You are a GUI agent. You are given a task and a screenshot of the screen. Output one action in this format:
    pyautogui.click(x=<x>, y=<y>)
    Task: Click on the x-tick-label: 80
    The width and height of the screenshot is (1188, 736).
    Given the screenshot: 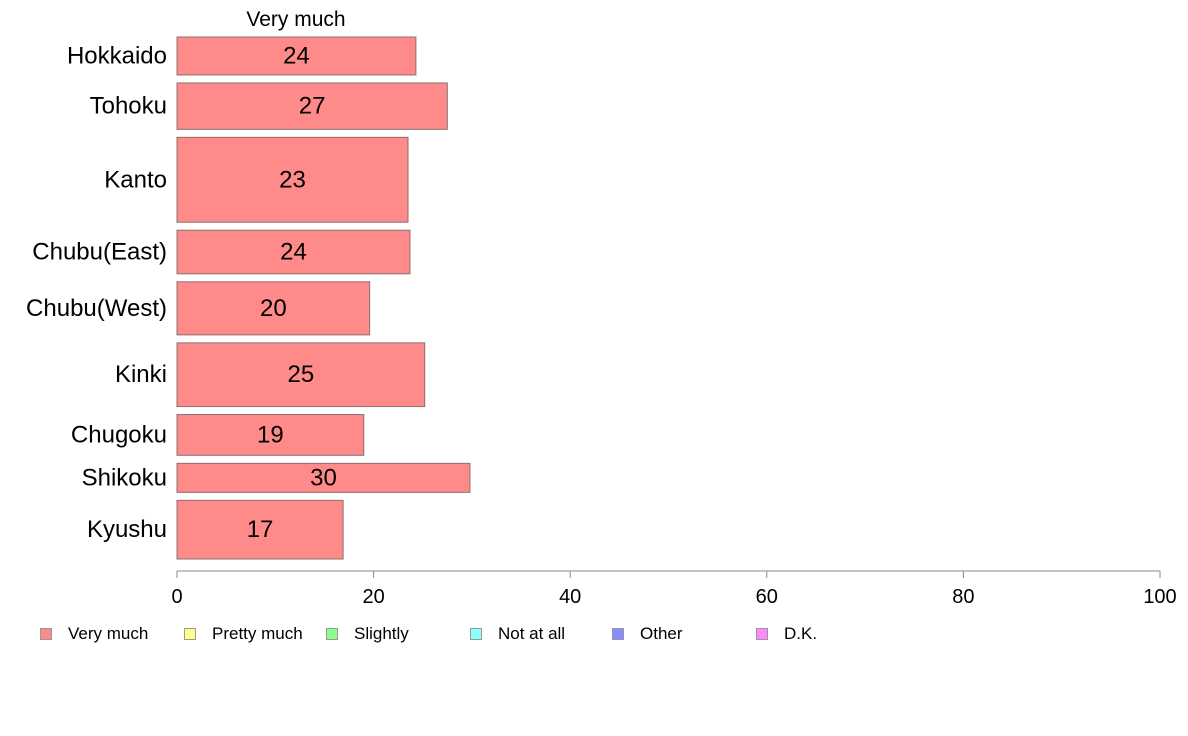 What is the action you would take?
    pyautogui.click(x=963, y=597)
    